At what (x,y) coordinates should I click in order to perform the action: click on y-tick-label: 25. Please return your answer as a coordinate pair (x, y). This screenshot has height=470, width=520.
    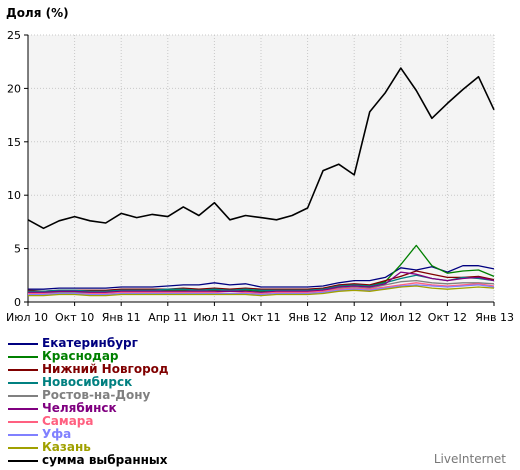
    Looking at the image, I should click on (14, 35).